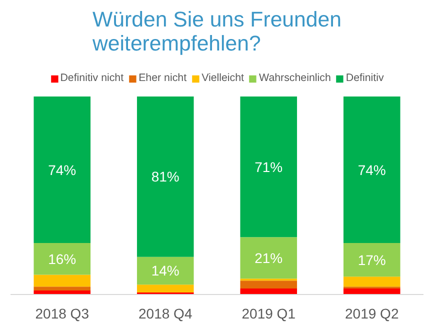  I want to click on data-label: 17%, so click(372, 260).